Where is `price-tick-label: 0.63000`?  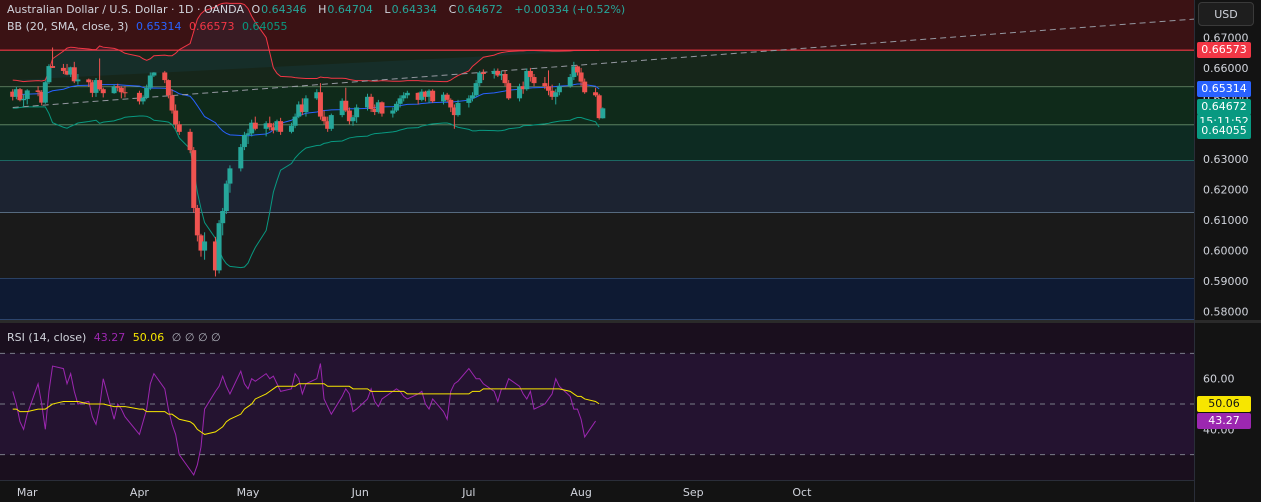 price-tick-label: 0.63000 is located at coordinates (1226, 159).